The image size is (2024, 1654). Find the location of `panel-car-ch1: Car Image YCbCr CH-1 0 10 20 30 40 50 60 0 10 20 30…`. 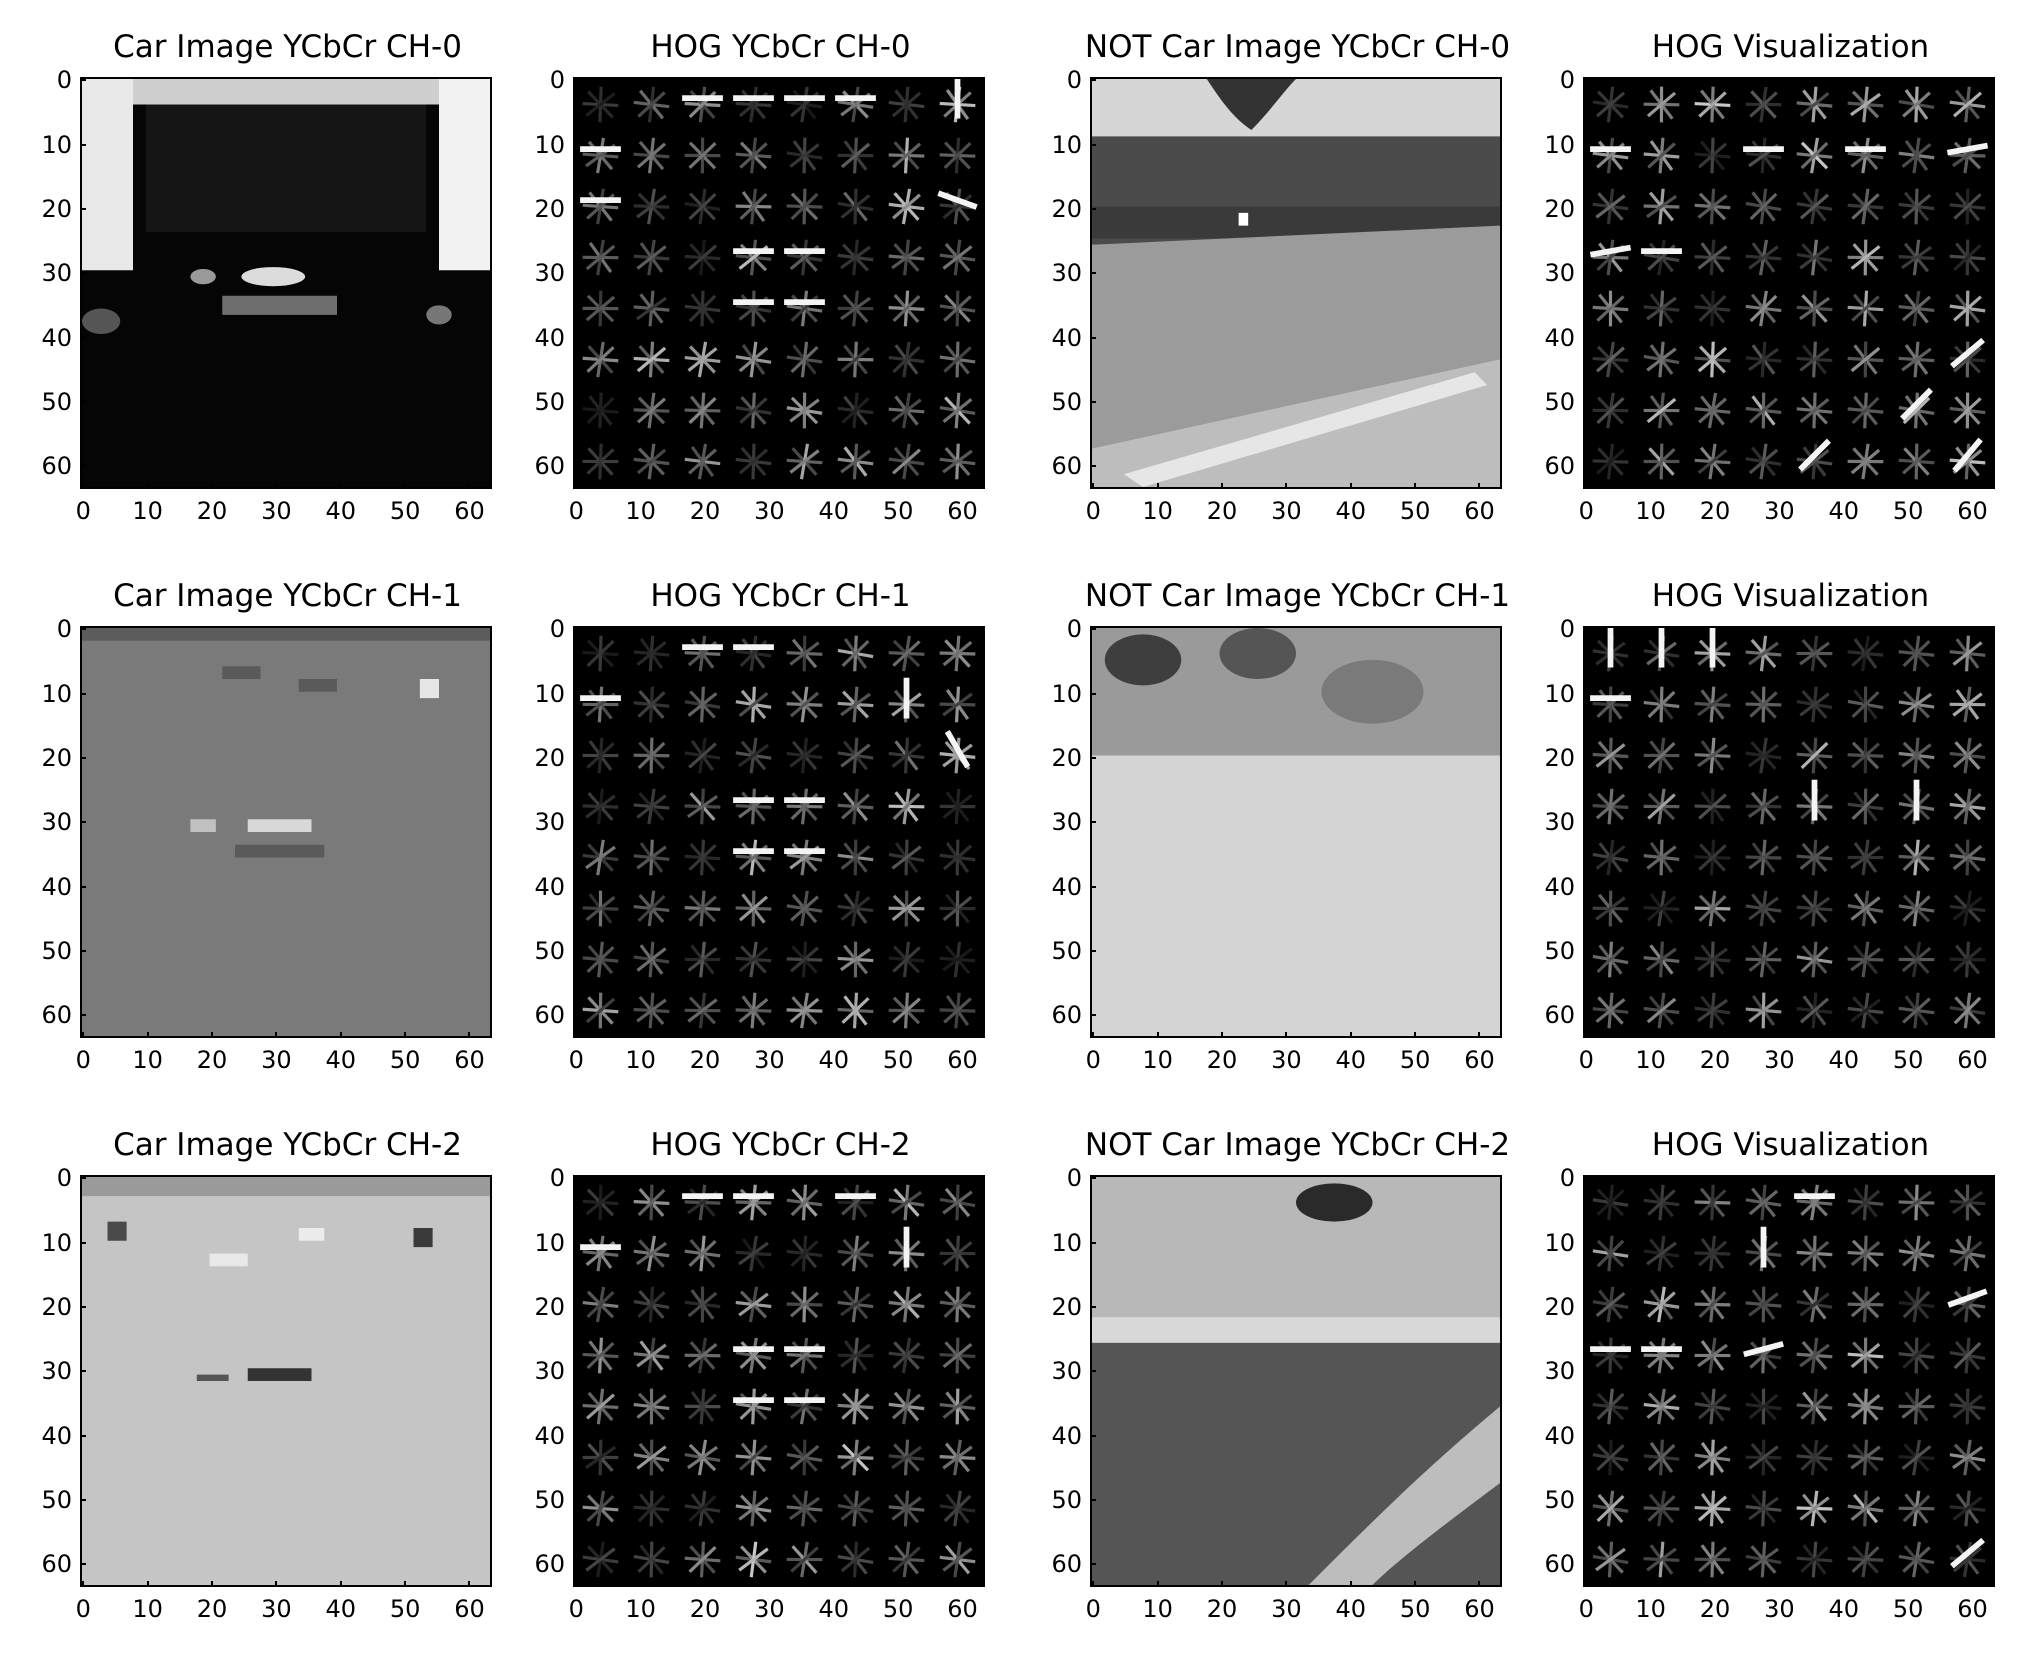

panel-car-ch1: Car Image YCbCr CH-1 0 10 20 30 40 50 60 0 10 20 30… is located at coordinates (266, 825).